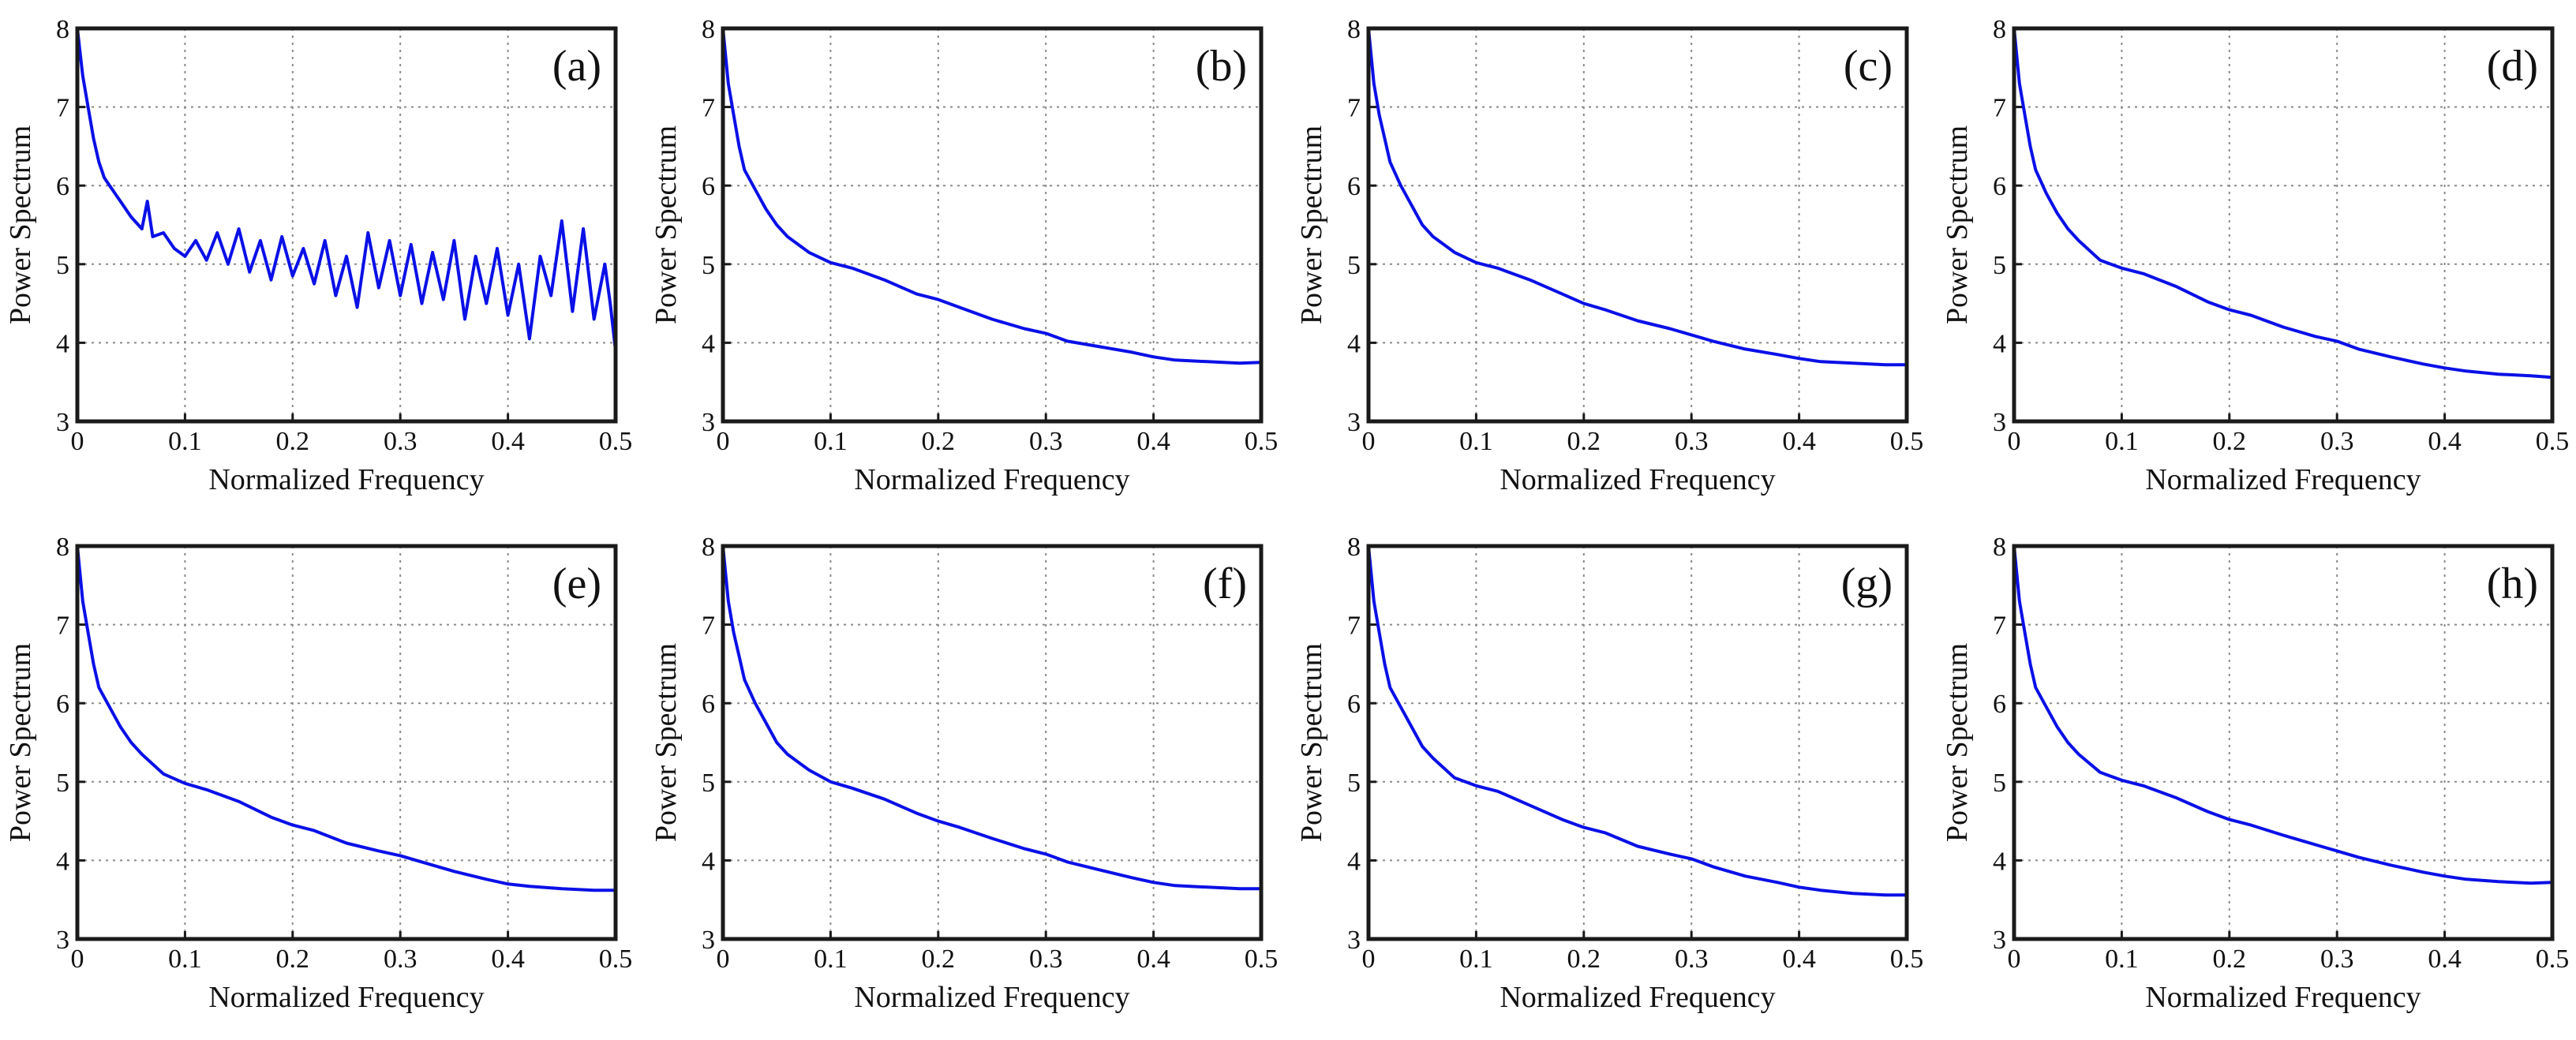 This screenshot has height=1040, width=2576. What do you see at coordinates (1868, 66) in the screenshot?
I see `panel-label: (c)` at bounding box center [1868, 66].